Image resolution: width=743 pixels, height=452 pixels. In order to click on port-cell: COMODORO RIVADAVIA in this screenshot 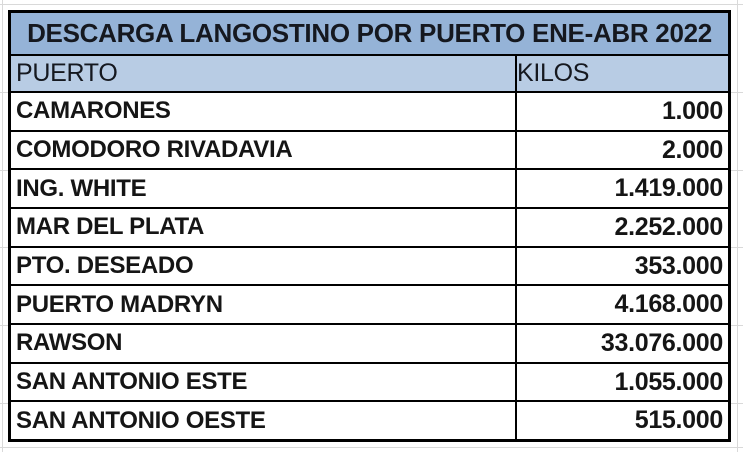, I will do `click(264, 150)`.